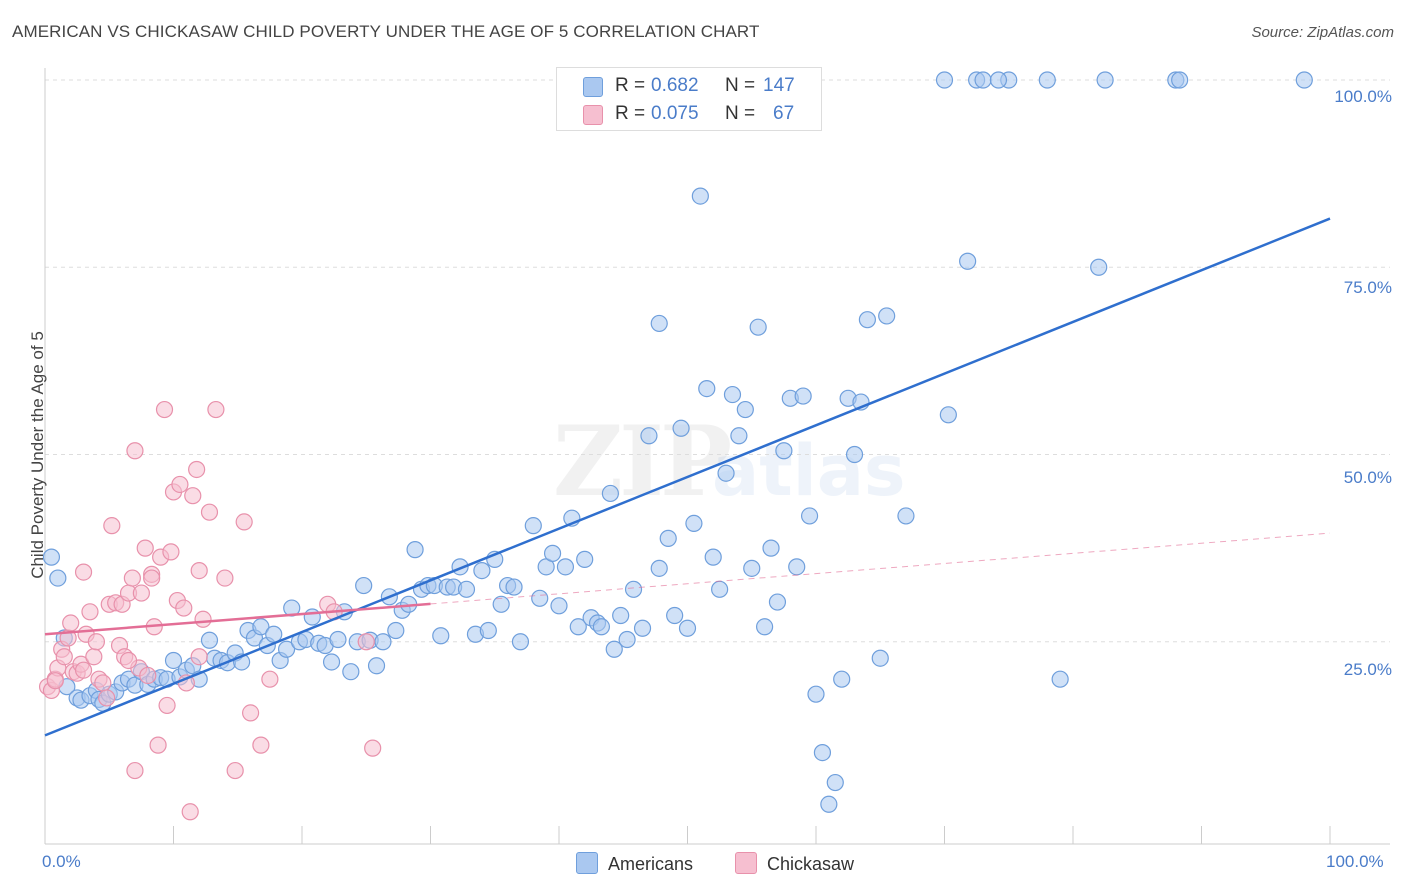 This screenshot has height=892, width=1406. What do you see at coordinates (784, 113) in the screenshot?
I see `chickasaw-n-value: 67` at bounding box center [784, 113].